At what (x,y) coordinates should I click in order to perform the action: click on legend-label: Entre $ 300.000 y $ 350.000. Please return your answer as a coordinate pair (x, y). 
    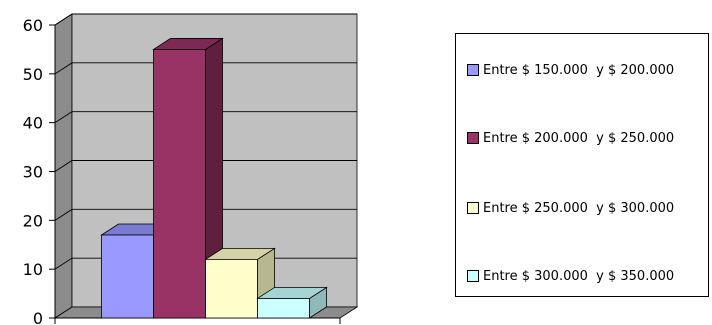
    Looking at the image, I should click on (579, 276).